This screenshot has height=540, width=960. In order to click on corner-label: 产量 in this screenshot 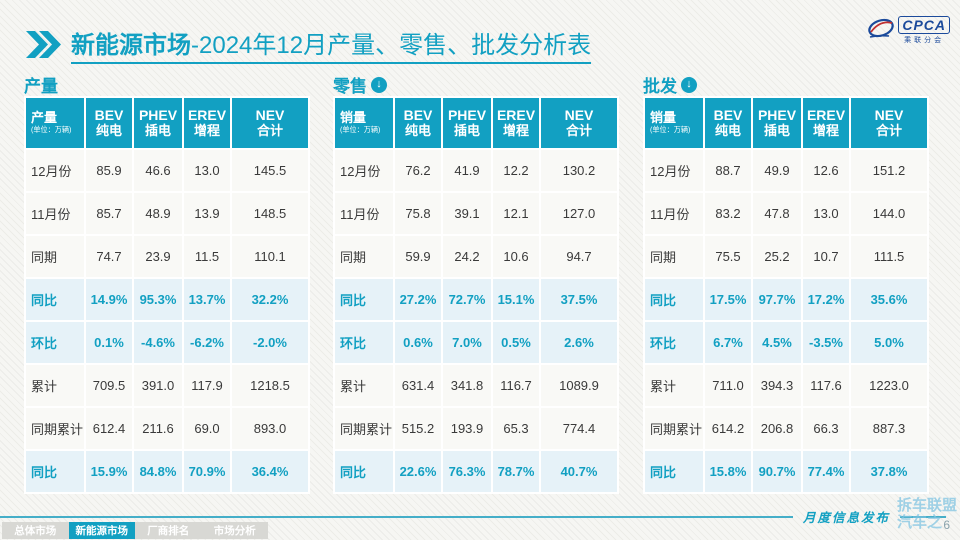, I will do `click(44, 118)`.